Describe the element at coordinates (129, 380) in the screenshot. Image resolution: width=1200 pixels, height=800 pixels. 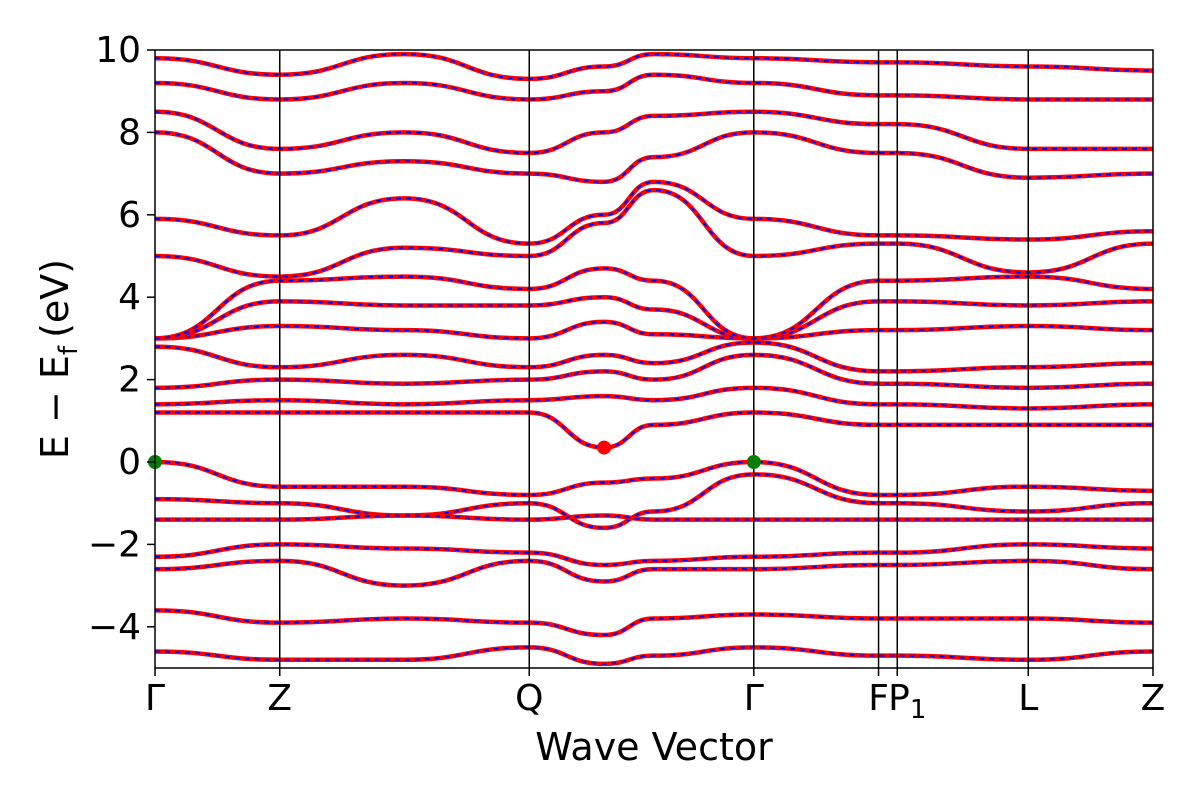
I see `y-tick-label: 2` at that location.